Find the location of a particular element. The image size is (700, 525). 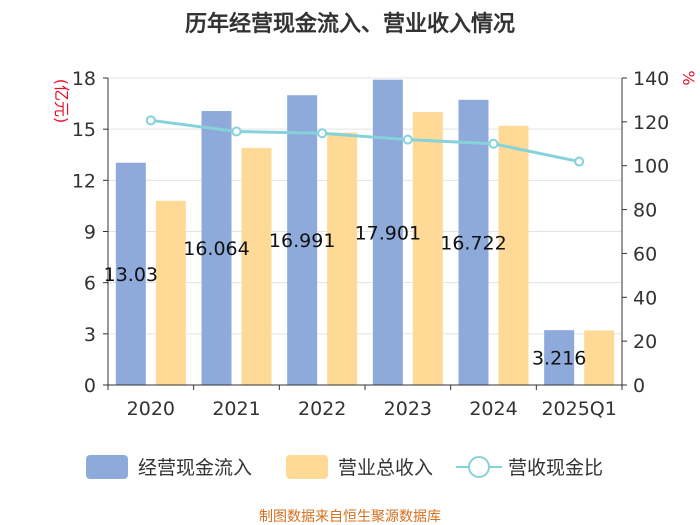

left-tick-label: 18 is located at coordinates (84, 79).